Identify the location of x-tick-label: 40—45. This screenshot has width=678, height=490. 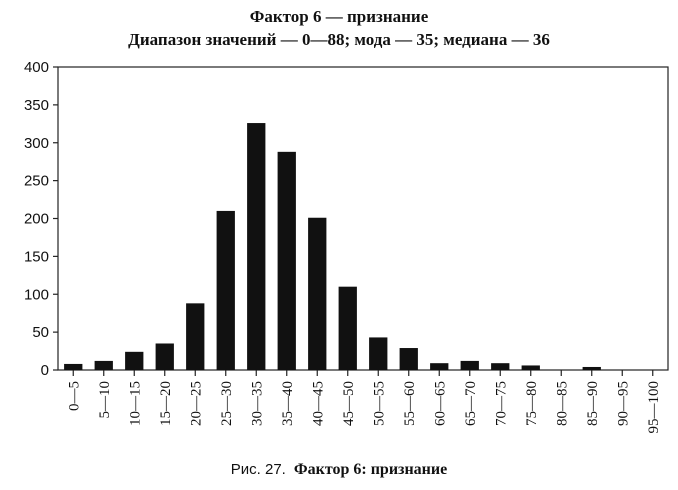
(318, 403).